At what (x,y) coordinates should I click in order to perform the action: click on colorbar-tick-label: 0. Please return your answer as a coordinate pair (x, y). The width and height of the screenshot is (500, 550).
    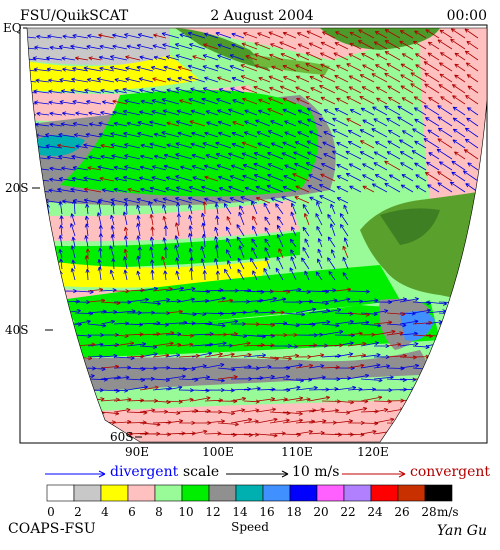
    Looking at the image, I should click on (51, 512).